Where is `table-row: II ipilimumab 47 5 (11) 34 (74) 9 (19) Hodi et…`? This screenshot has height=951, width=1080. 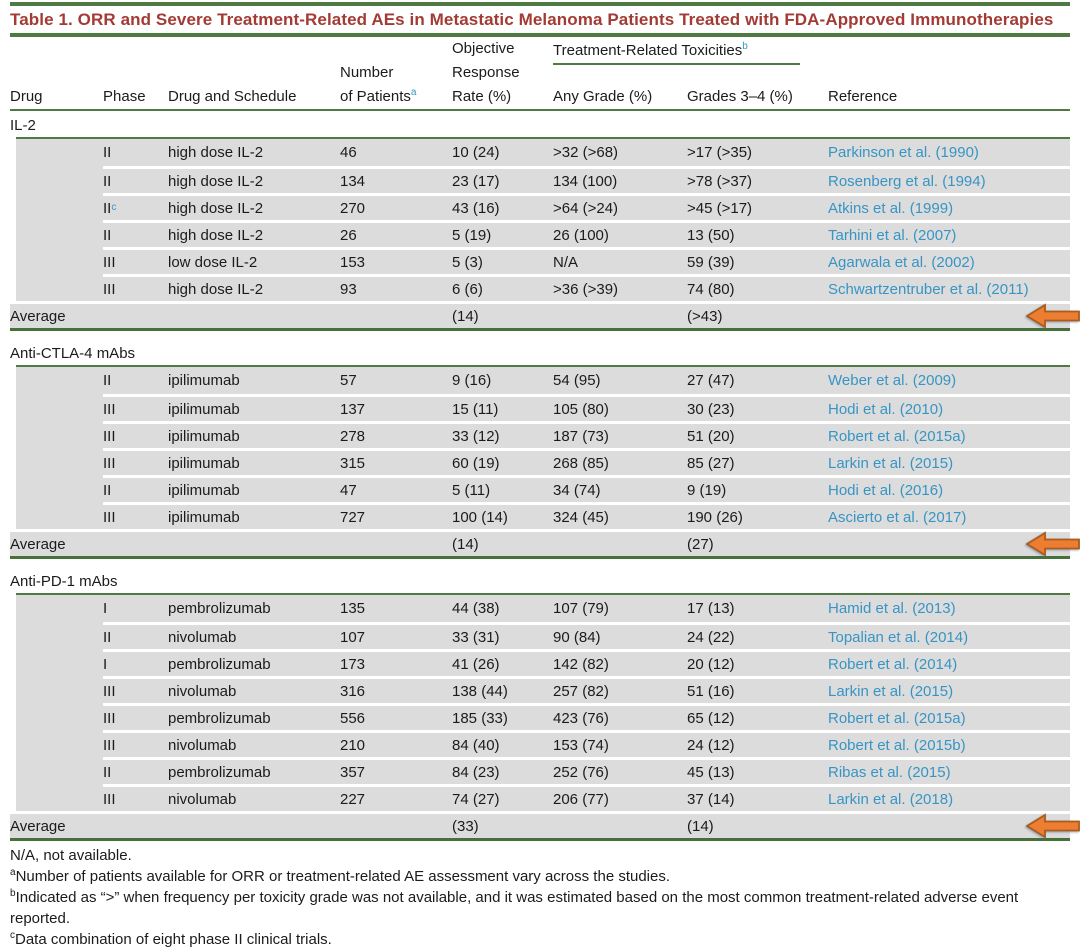 table-row: II ipilimumab 47 5 (11) 34 (74) 9 (19) Hodi et… is located at coordinates (543, 488).